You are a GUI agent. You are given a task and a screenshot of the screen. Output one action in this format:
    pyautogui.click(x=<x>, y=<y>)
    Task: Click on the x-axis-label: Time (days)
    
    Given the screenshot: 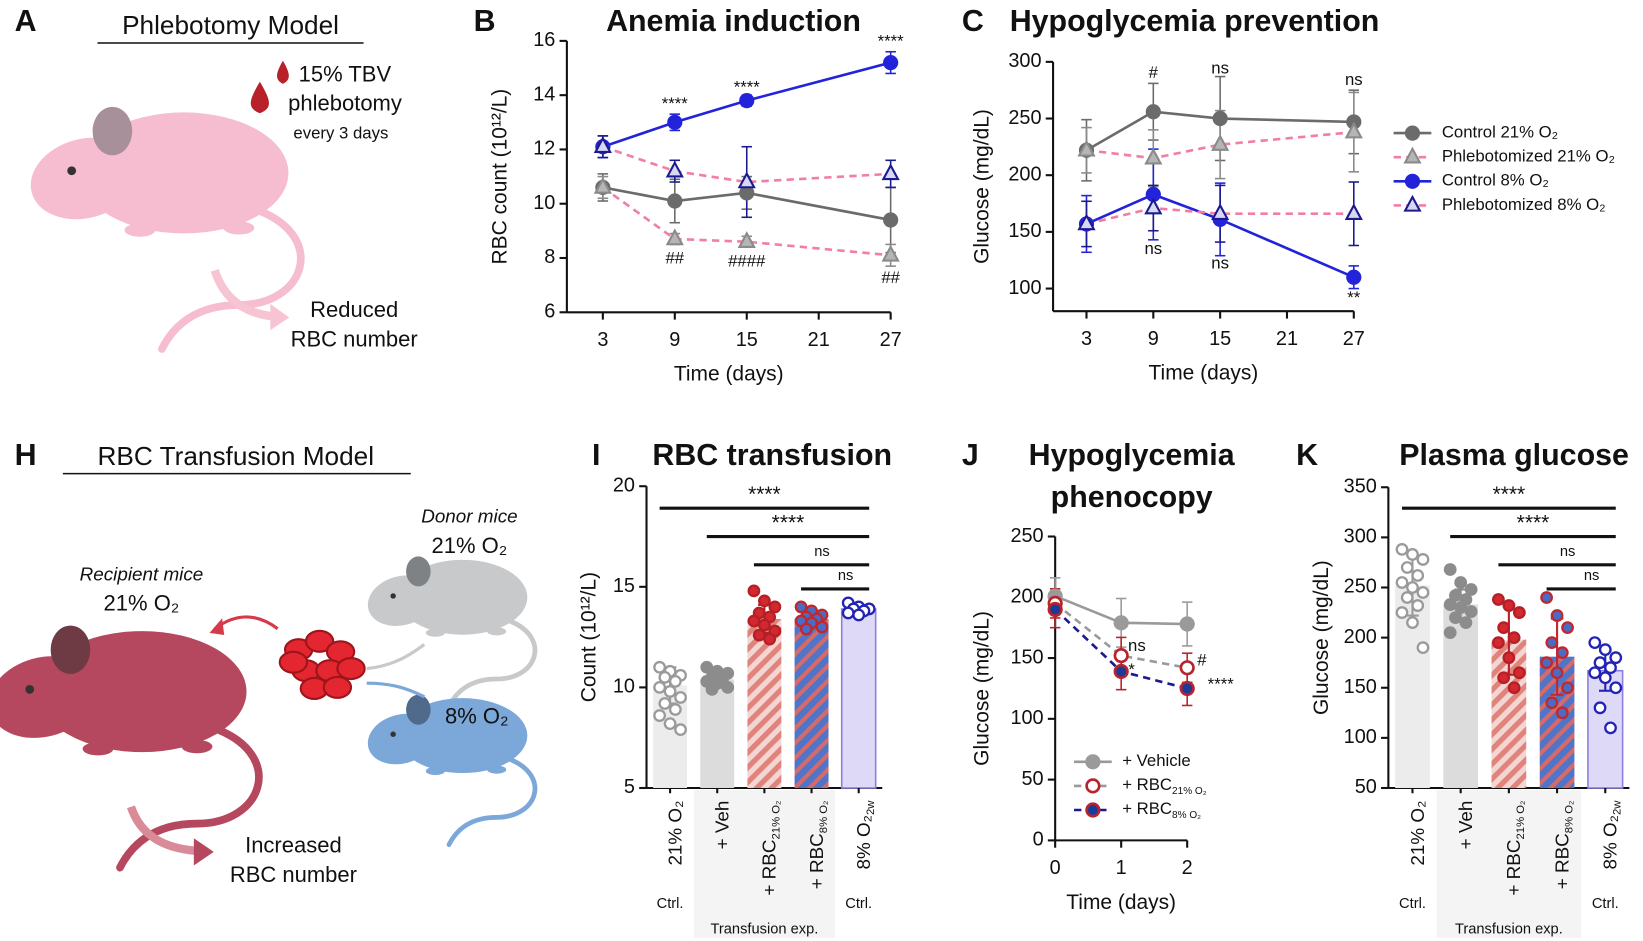 What is the action you would take?
    pyautogui.click(x=1121, y=902)
    